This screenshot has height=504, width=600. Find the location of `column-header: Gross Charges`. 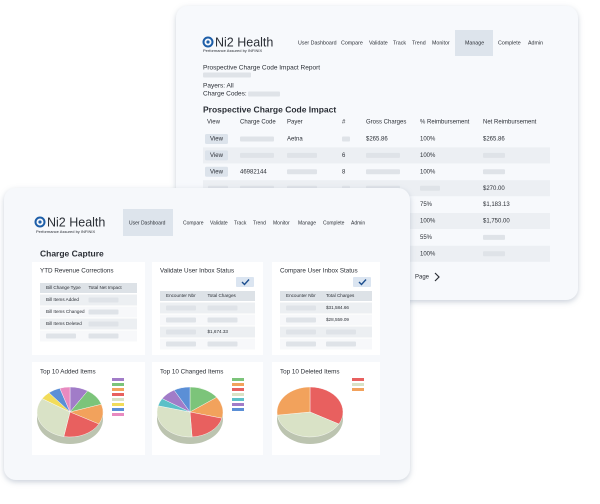

column-header: Gross Charges is located at coordinates (386, 123).